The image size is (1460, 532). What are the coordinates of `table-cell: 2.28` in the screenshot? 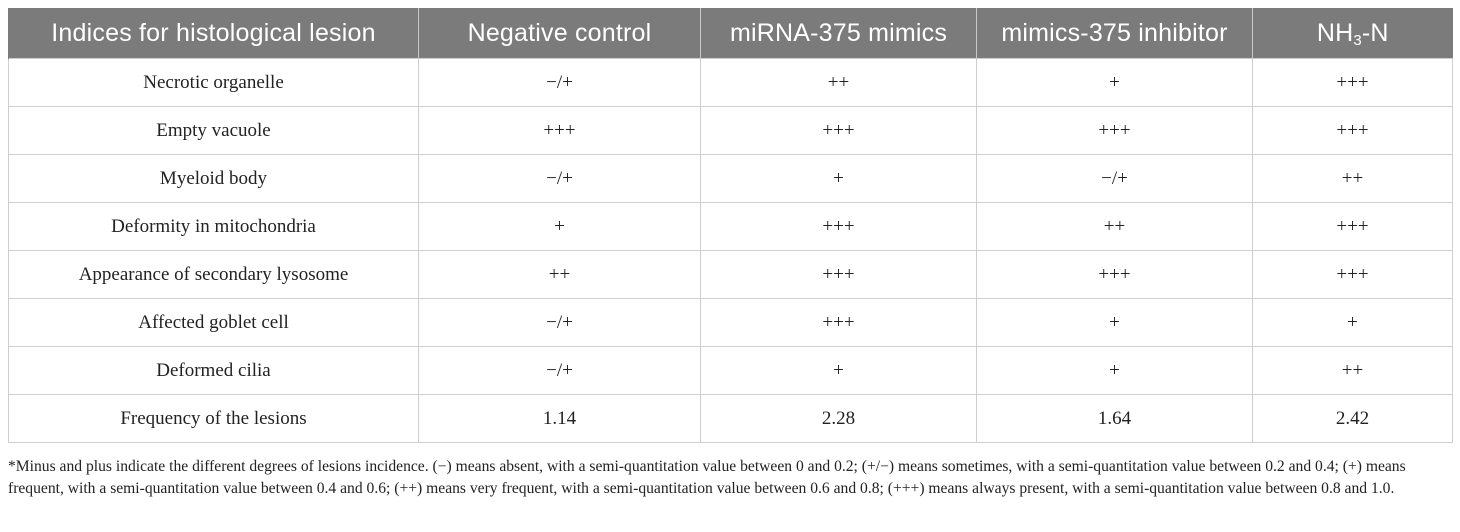 It's located at (838, 418).